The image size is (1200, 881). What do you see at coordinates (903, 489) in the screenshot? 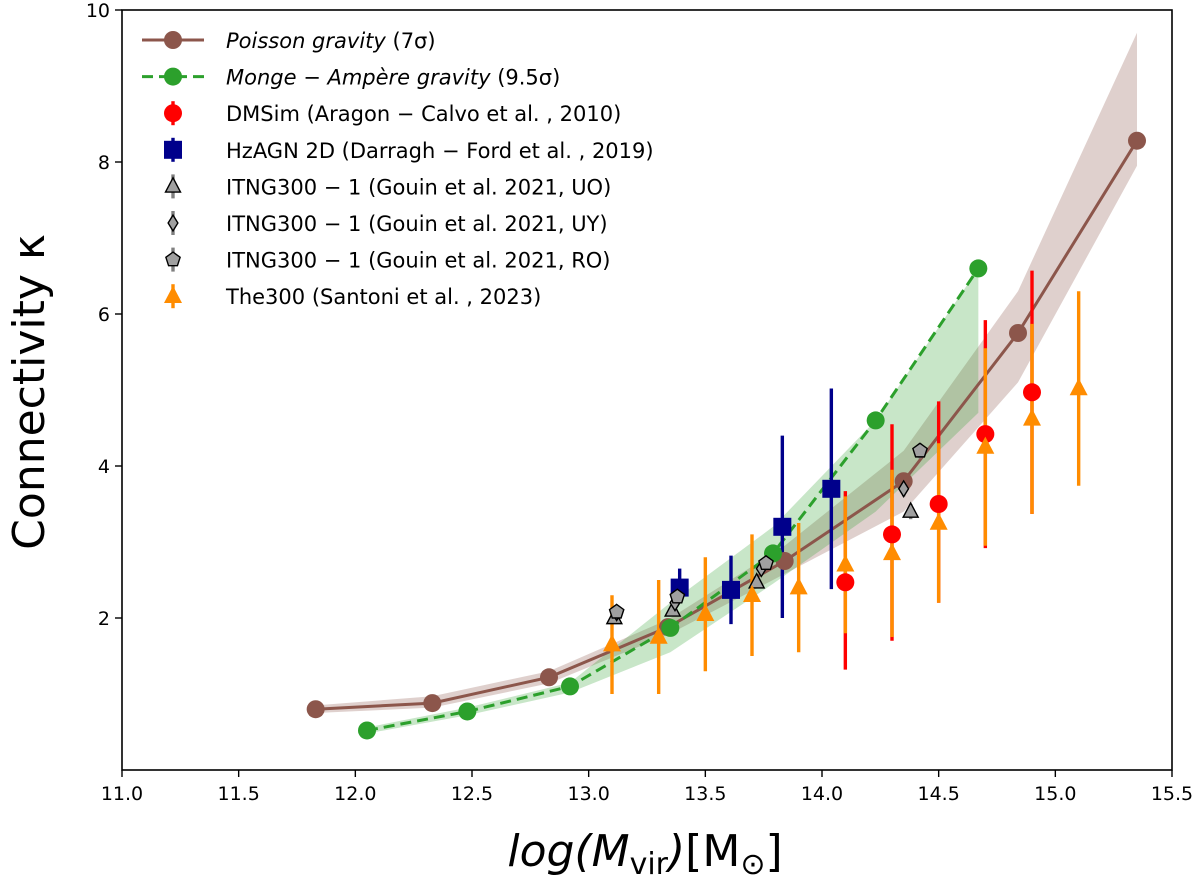
I see `series-5-point` at bounding box center [903, 489].